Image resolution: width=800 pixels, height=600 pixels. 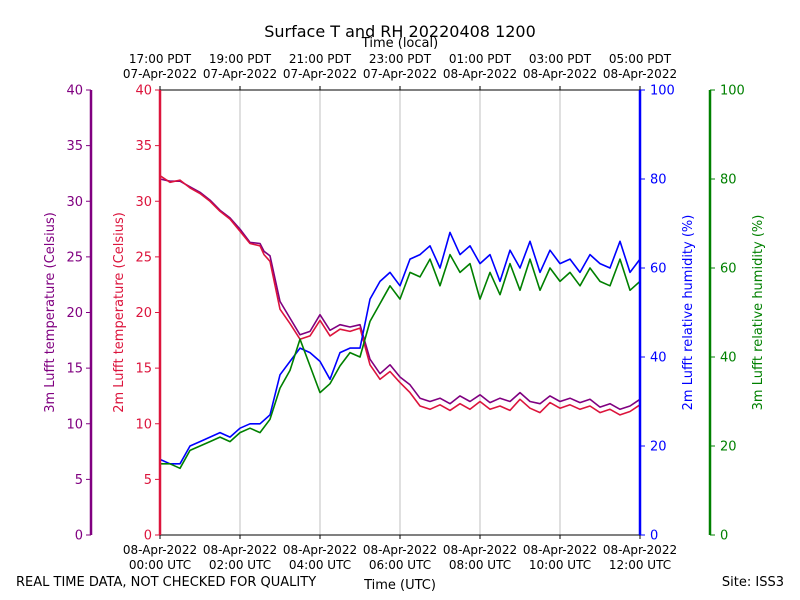 What do you see at coordinates (688, 313) in the screenshot?
I see `y-axis-title: 2m Lufft relative humidity (%)` at bounding box center [688, 313].